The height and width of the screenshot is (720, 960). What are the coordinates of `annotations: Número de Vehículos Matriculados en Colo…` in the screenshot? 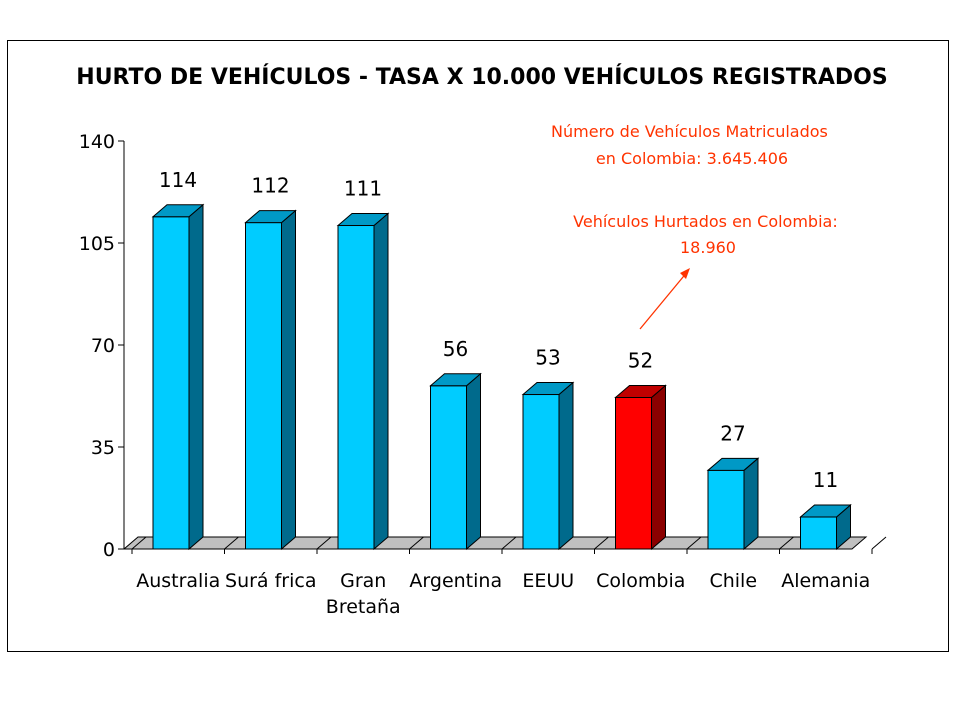 It's located at (697, 226).